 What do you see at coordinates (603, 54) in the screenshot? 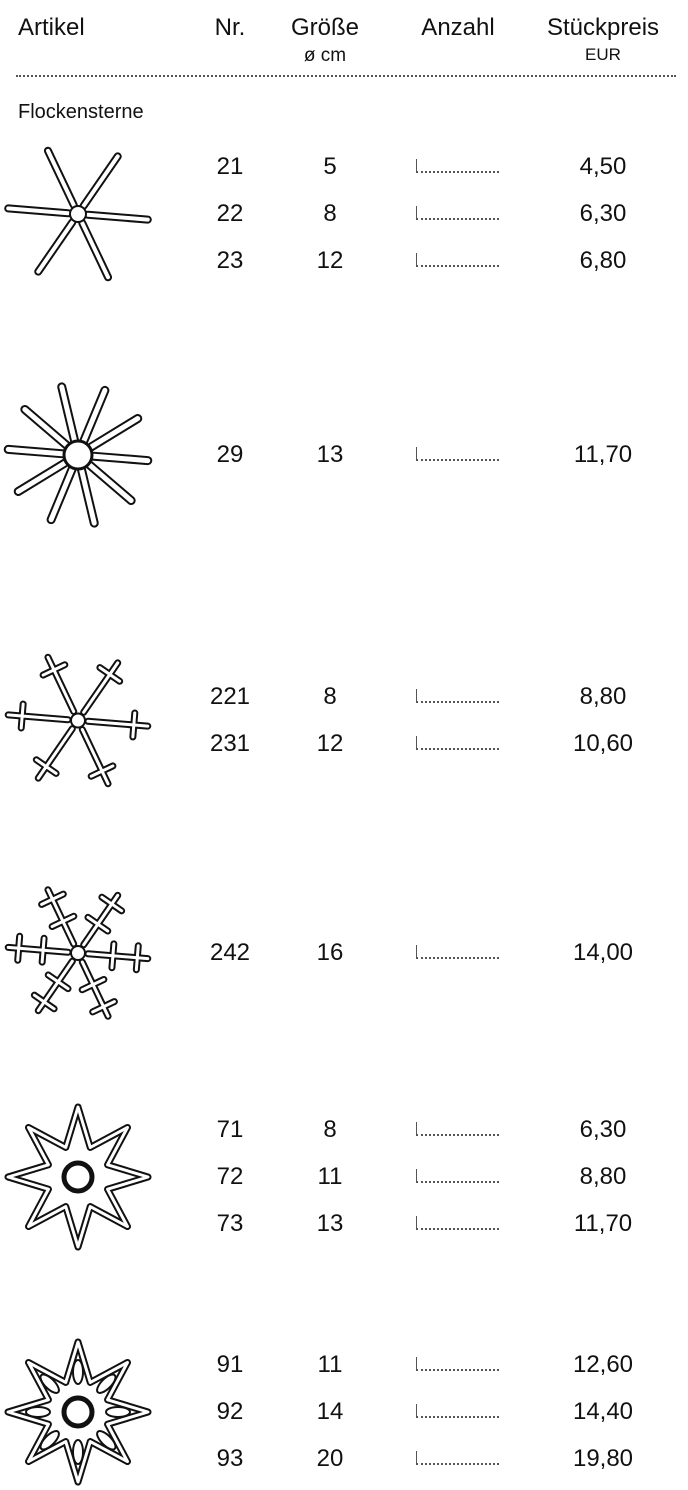
I see `column-subheader: EUR` at bounding box center [603, 54].